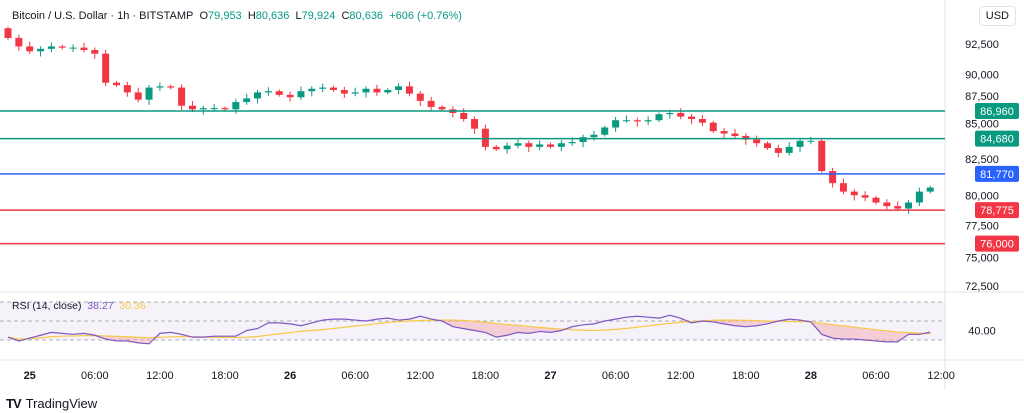  Describe the element at coordinates (550, 376) in the screenshot. I see `time-tick-label: 27` at that location.